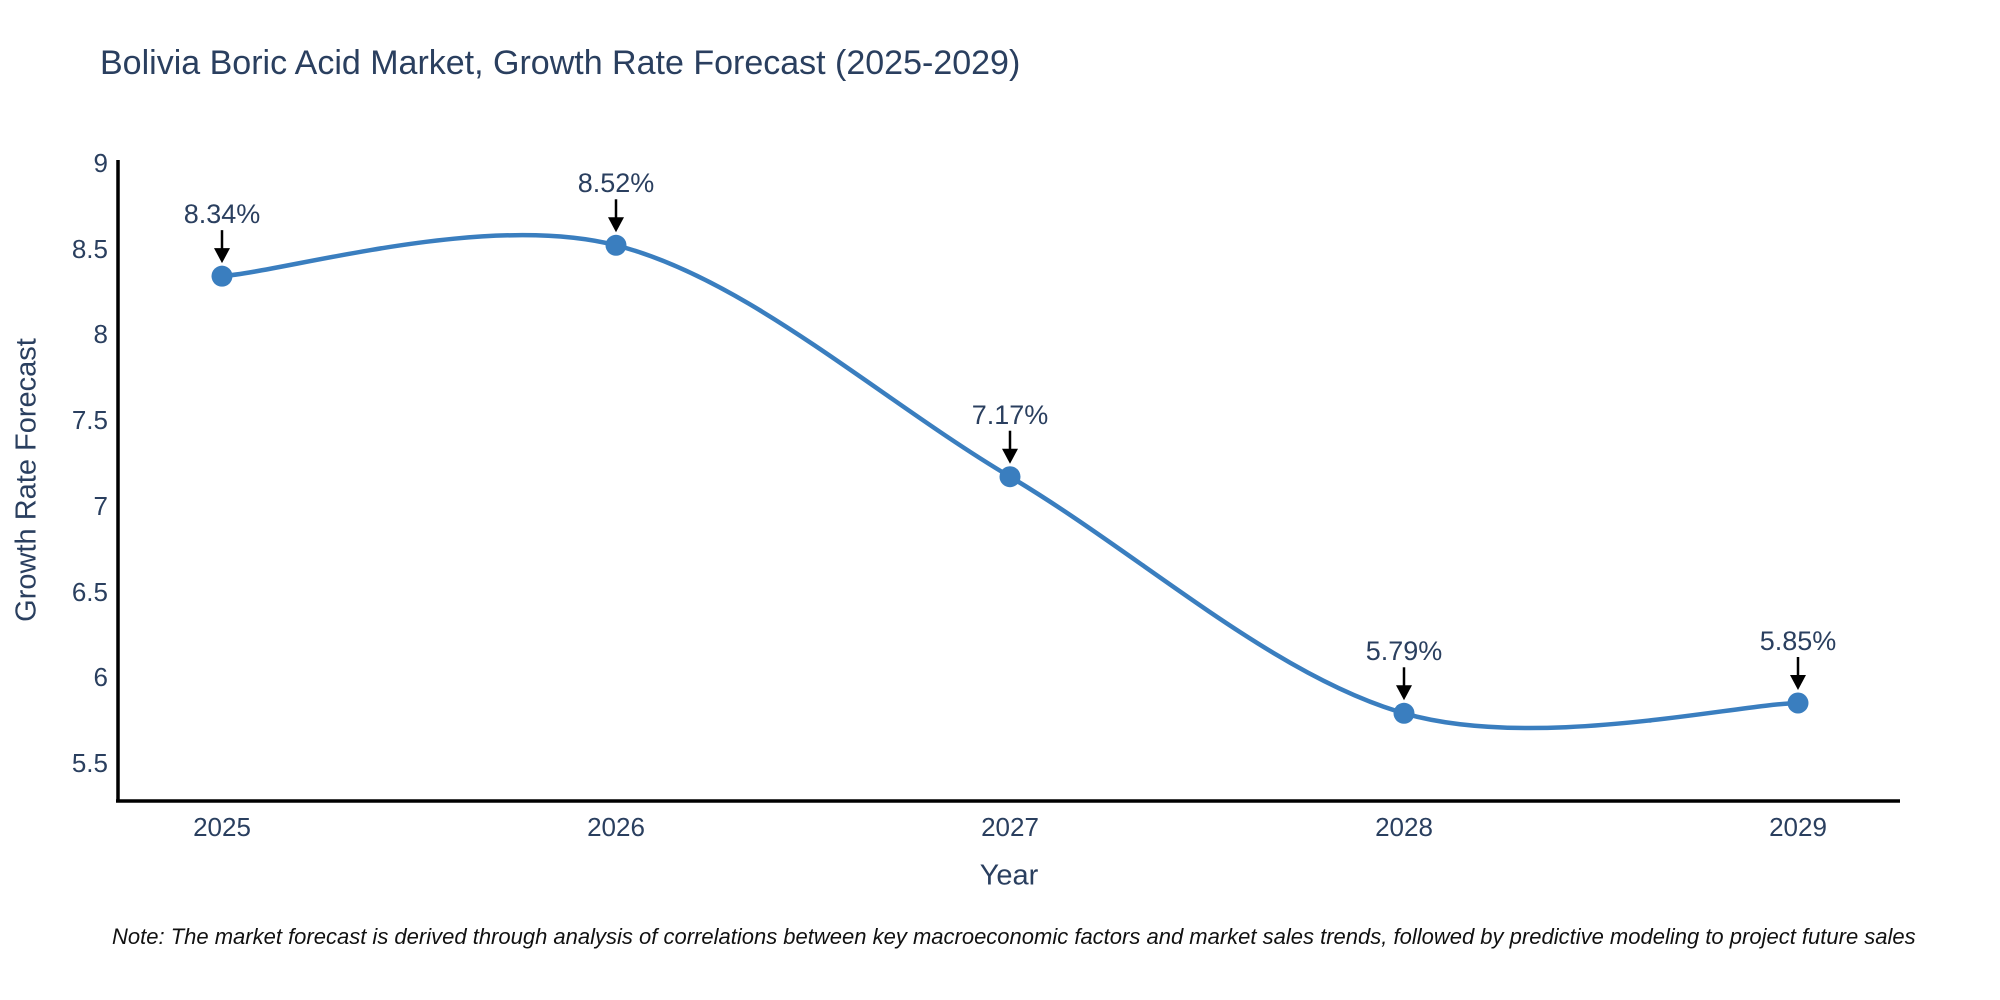 This screenshot has width=2000, height=1000. I want to click on x-tick-label: 2026, so click(616, 827).